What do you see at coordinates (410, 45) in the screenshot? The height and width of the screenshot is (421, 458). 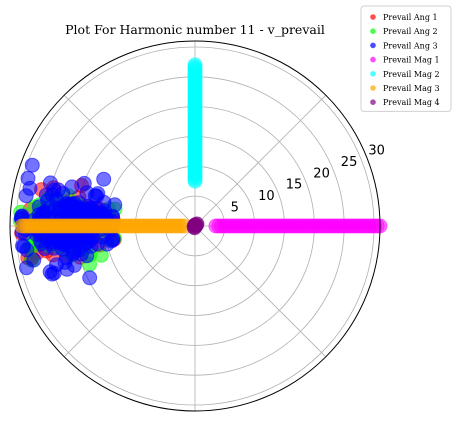 I see `legend-label: Prevail Ang 3` at bounding box center [410, 45].